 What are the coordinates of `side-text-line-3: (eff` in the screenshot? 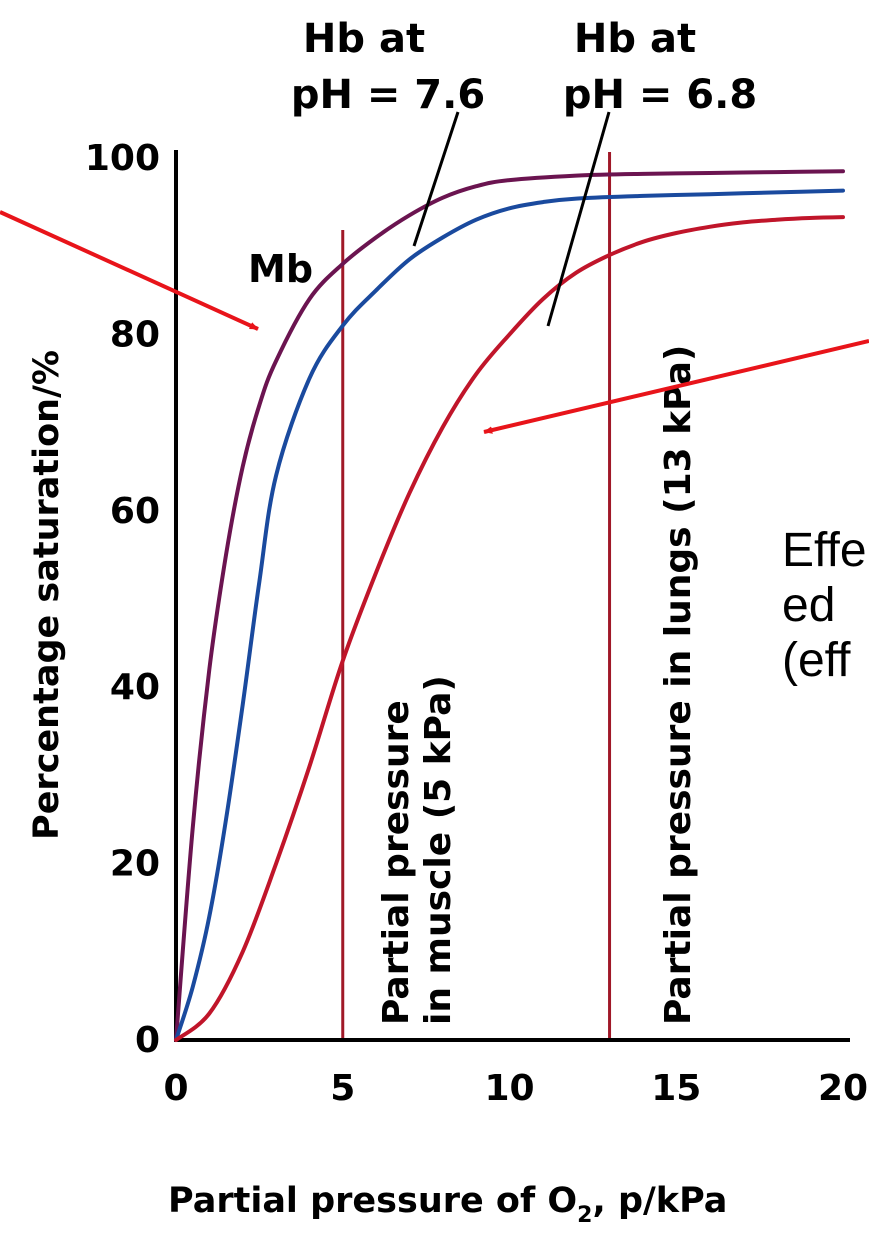 It's located at (816, 660).